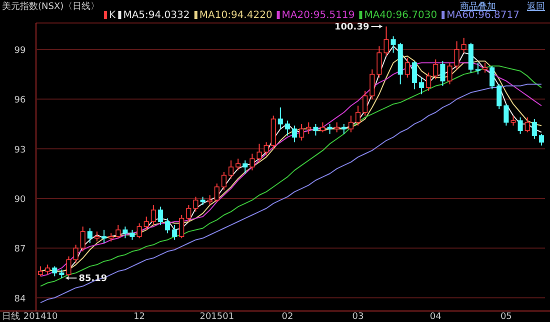 The height and width of the screenshot is (322, 550). Describe the element at coordinates (536, 6) in the screenshot. I see `text: 返回` at that location.